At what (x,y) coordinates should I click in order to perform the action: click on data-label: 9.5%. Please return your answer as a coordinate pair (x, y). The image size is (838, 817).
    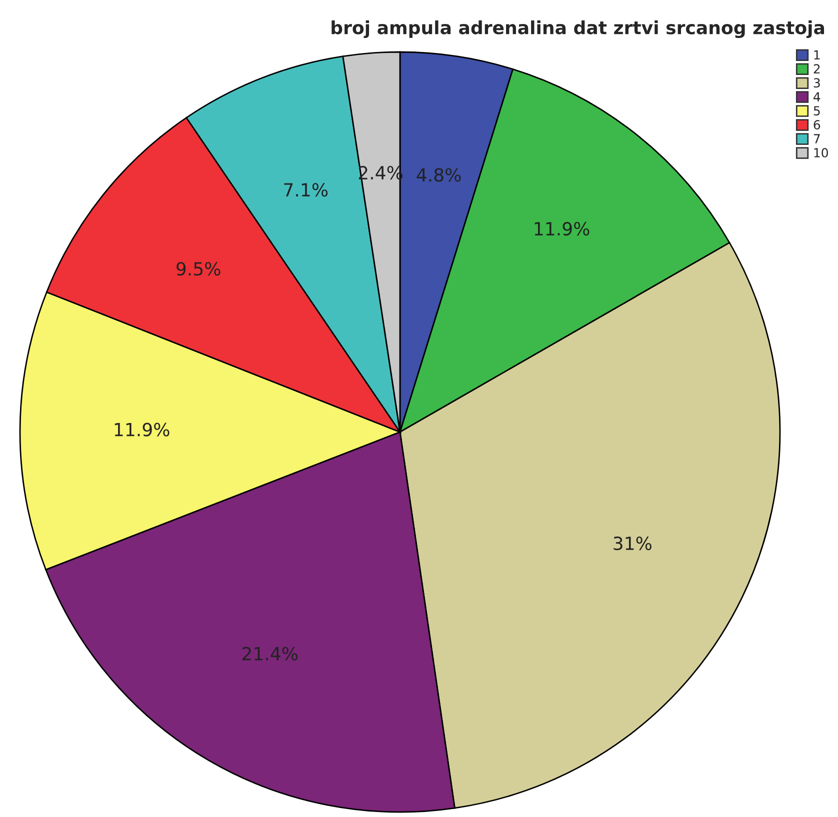
    Looking at the image, I should click on (198, 269).